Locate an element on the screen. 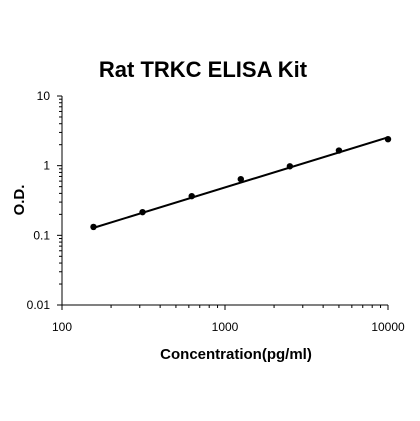  x-axis-label: Concentration(pg/ml) is located at coordinates (236, 354).